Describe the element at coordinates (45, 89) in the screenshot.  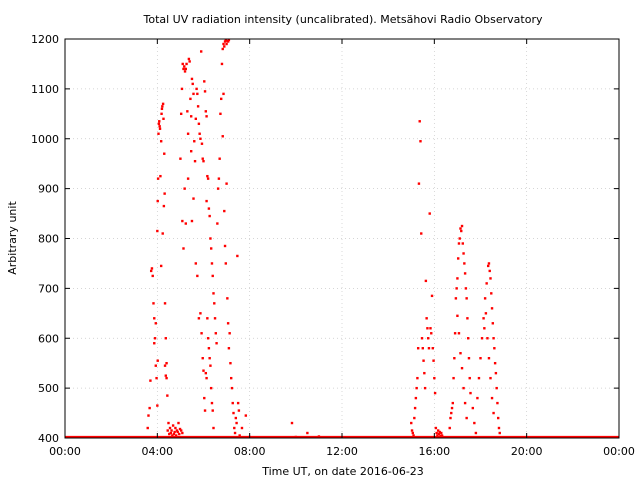
I see `y-tick-label: 1100` at that location.